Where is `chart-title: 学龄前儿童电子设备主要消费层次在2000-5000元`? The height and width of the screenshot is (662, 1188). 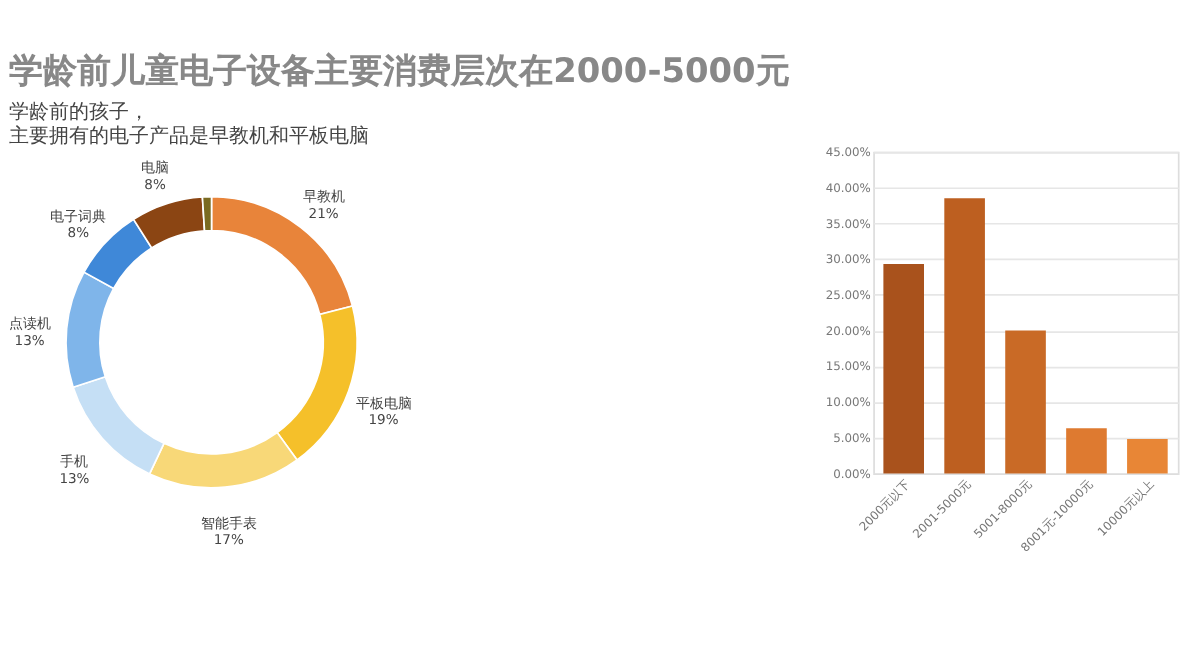 chart-title: 学龄前儿童电子设备主要消费层次在2000-5000元 is located at coordinates (399, 70).